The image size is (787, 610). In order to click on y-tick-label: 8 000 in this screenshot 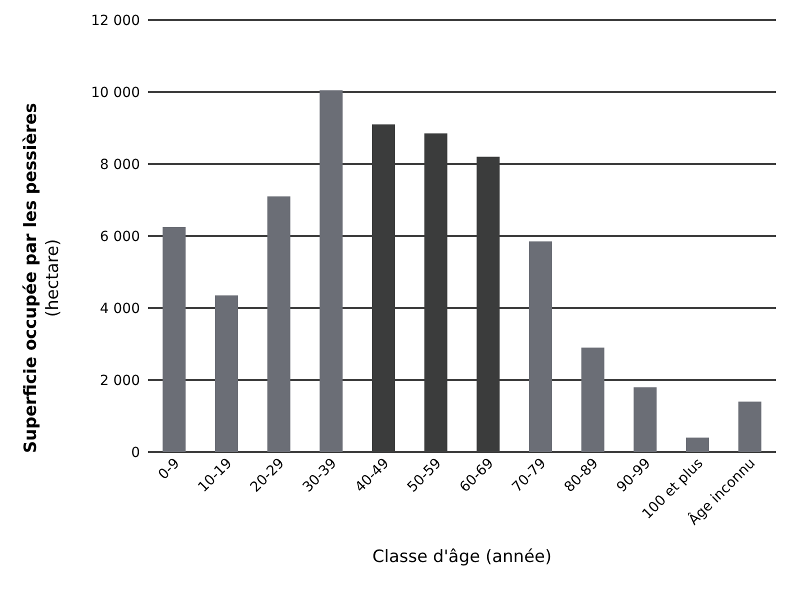, I will do `click(120, 164)`.